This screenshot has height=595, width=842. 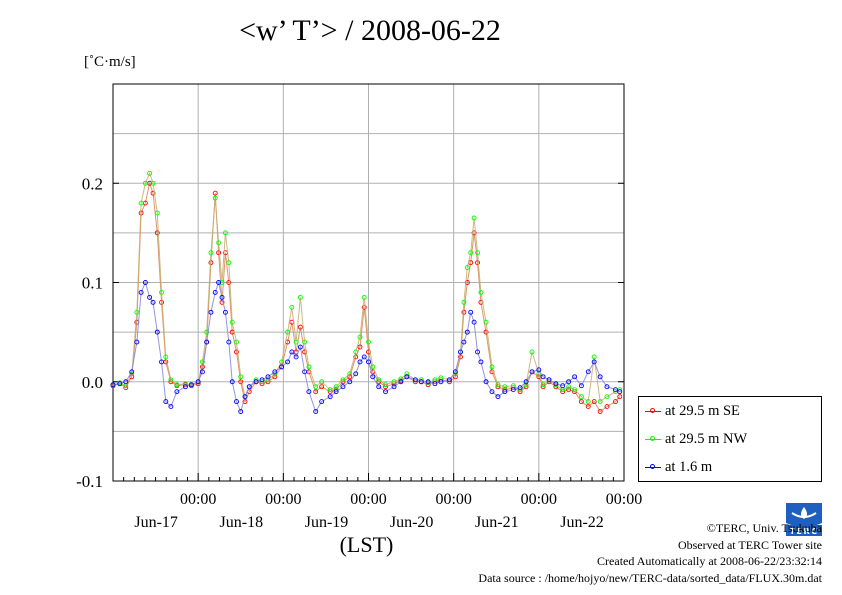 I want to click on footer-site: Observed at TERC Tower site, so click(x=749, y=544).